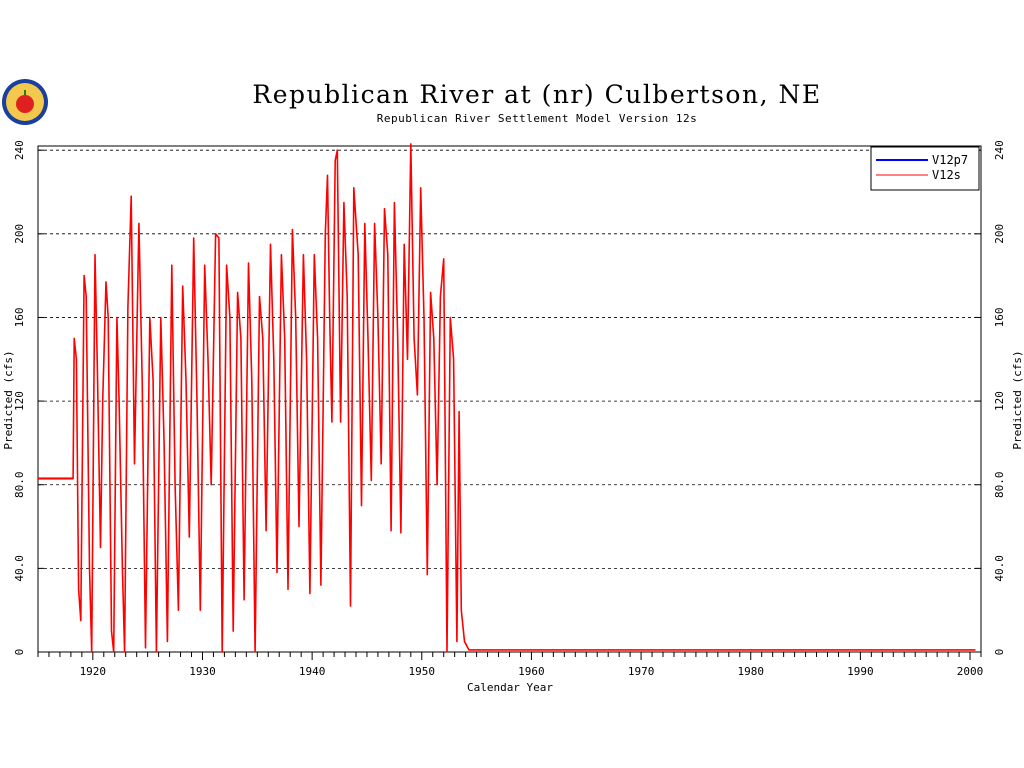 This screenshot has height=768, width=1024. I want to click on y-tick-label-left-6: 240, so click(19, 150).